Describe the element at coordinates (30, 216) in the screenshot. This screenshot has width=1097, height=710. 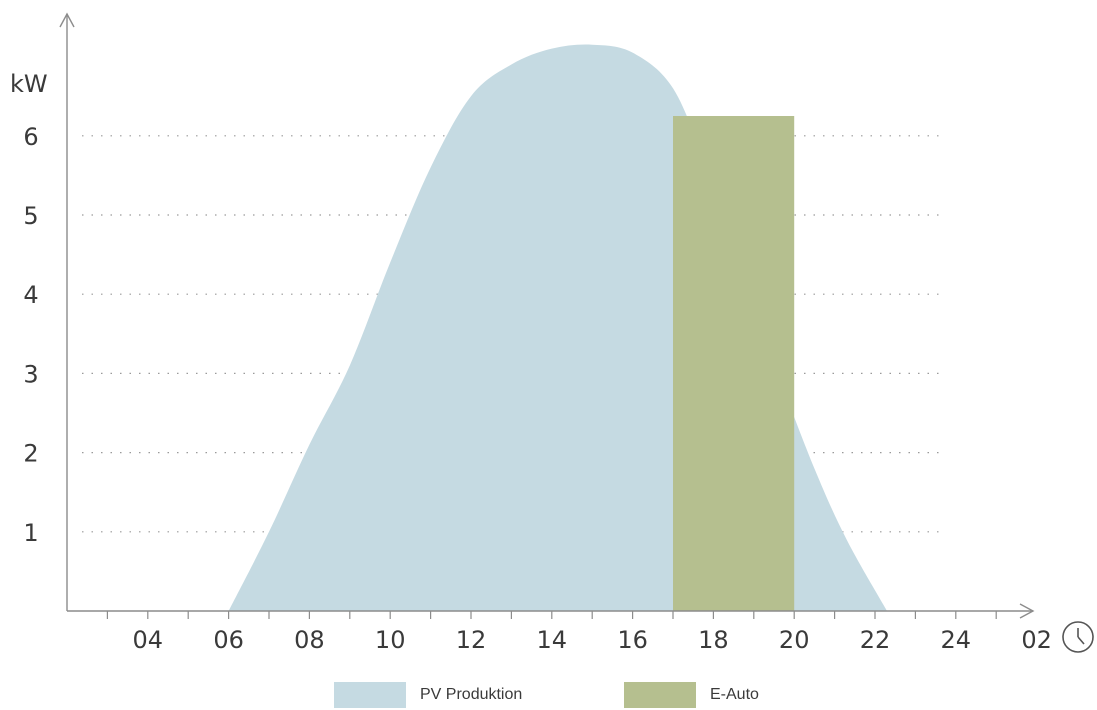
I see `y-tick-label-5: 5` at that location.